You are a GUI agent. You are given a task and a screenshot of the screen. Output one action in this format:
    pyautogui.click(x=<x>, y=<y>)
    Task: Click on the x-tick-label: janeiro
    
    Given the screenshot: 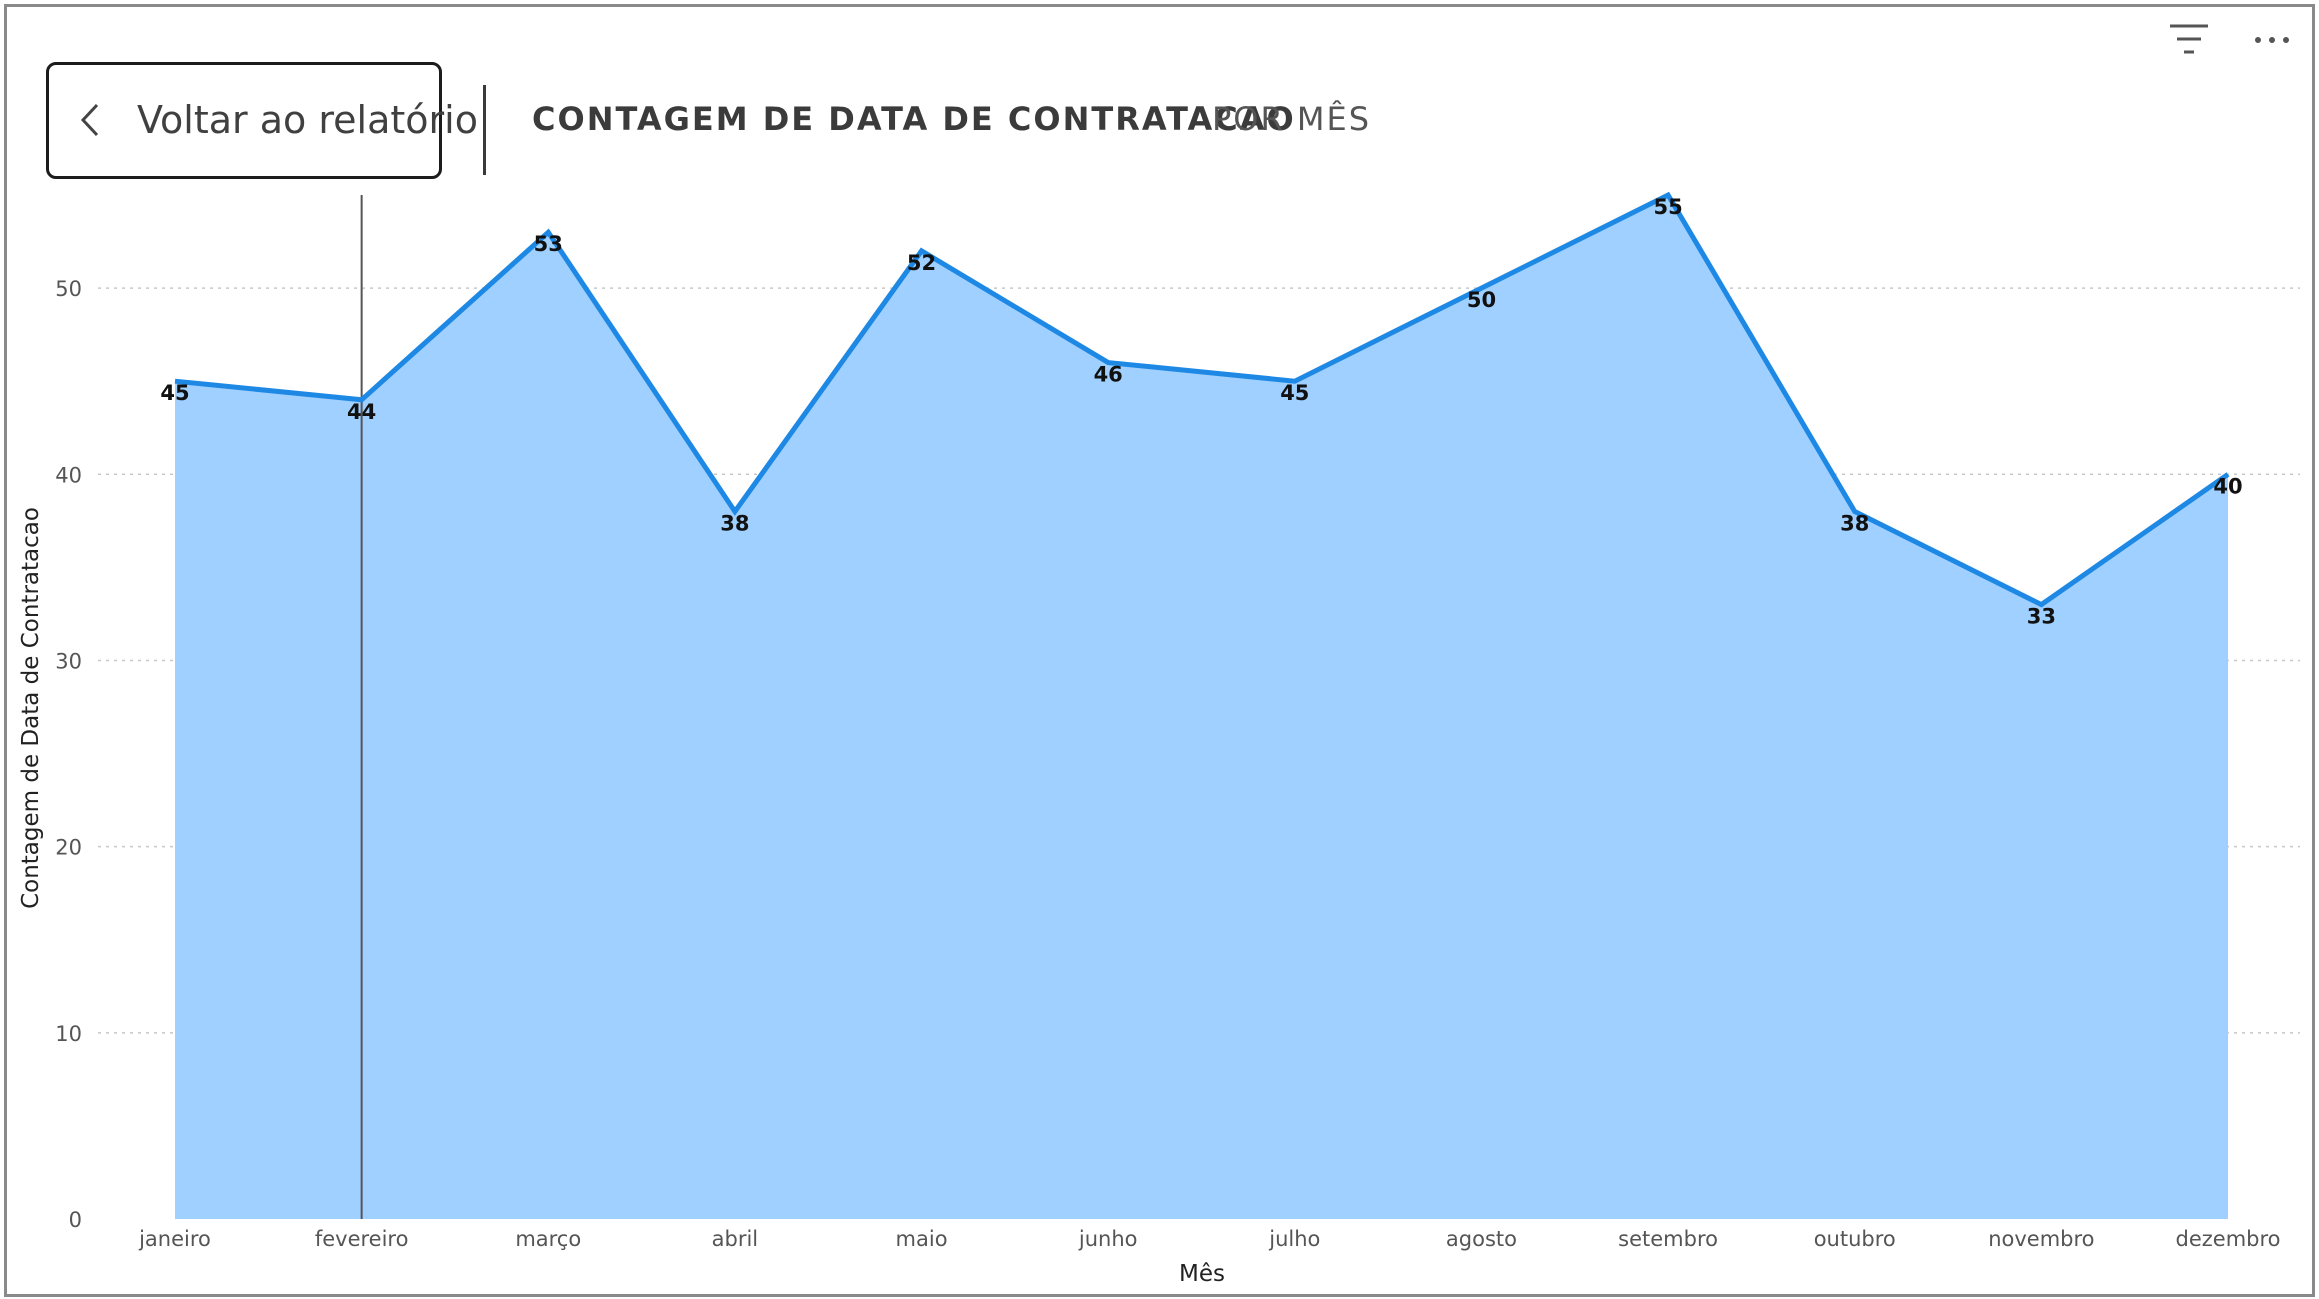 What is the action you would take?
    pyautogui.click(x=174, y=1239)
    